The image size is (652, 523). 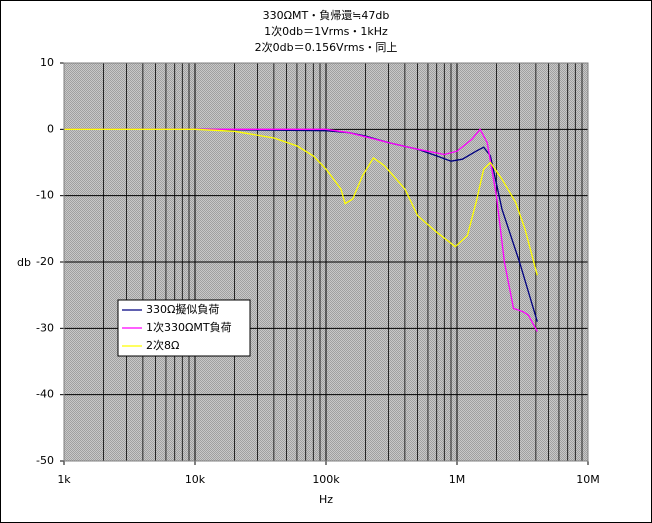 What do you see at coordinates (195, 479) in the screenshot?
I see `x-tick-label: 10k` at bounding box center [195, 479].